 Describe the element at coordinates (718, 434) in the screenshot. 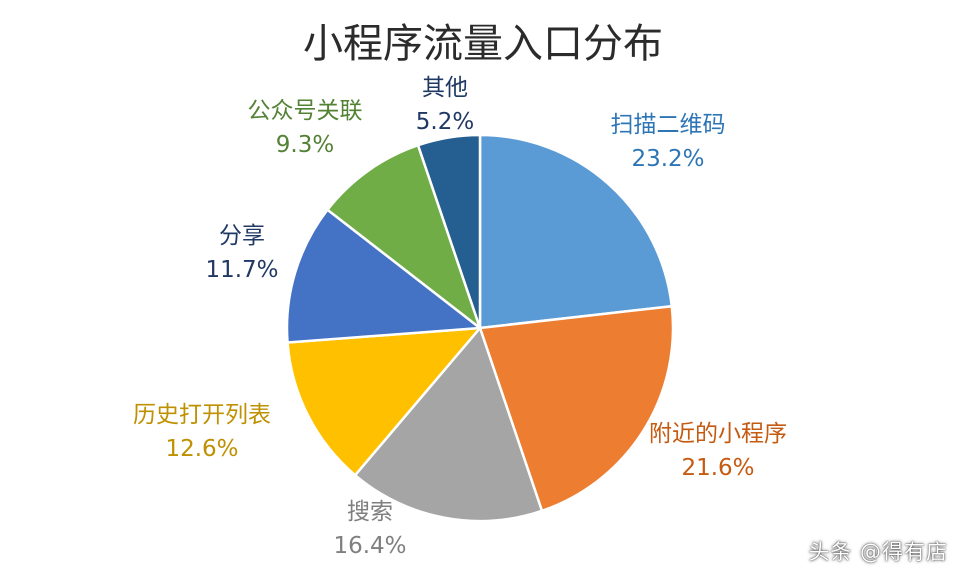

I see `slice-label-2: 附近的小程序` at that location.